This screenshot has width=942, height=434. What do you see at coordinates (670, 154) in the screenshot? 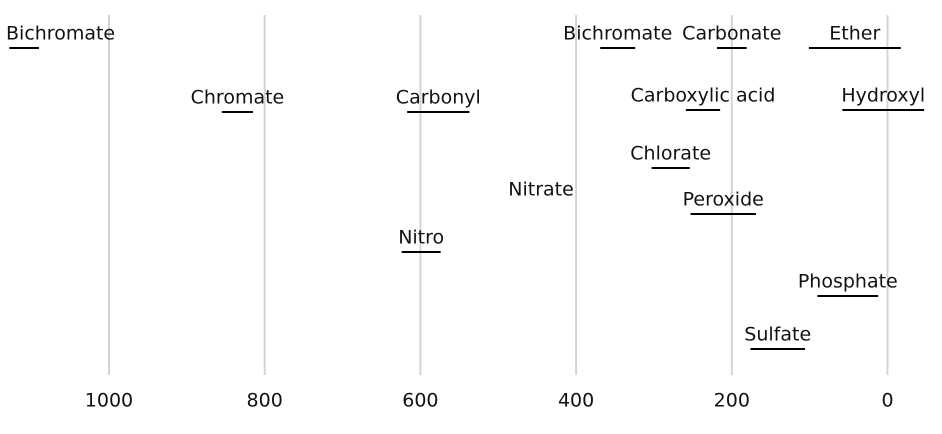
I see `range-label: Chlorate` at bounding box center [670, 154].